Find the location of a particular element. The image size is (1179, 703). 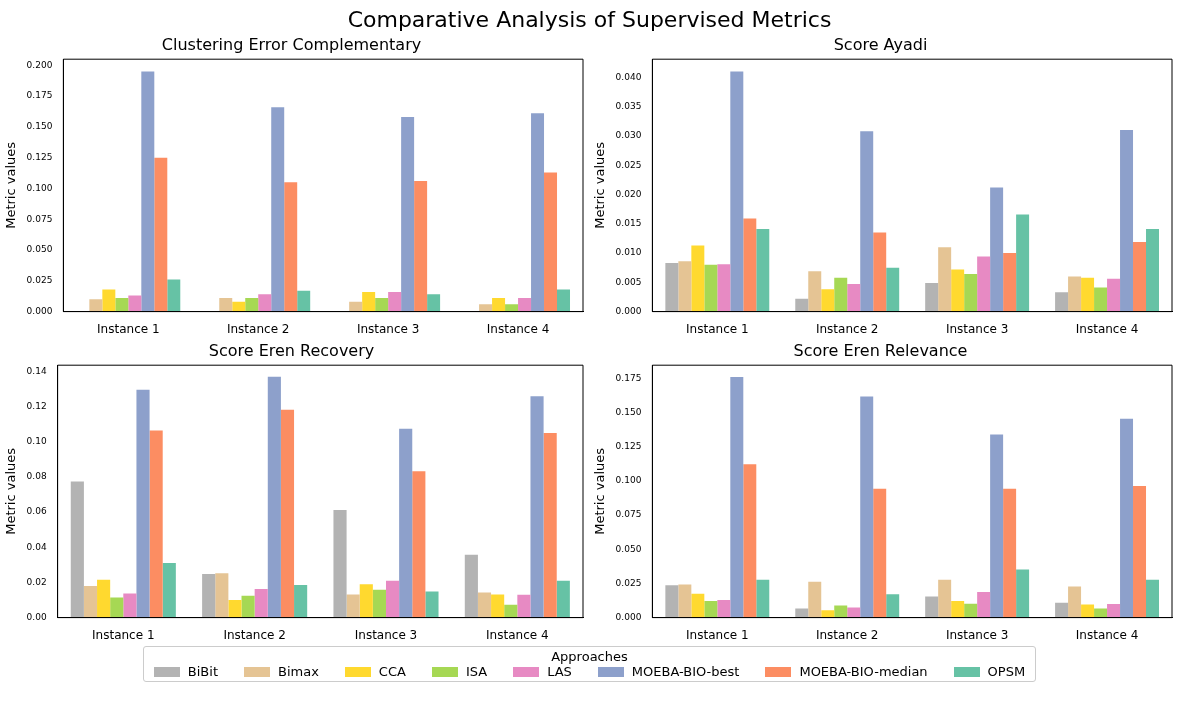

legend-label: MOEBA-BIO-best is located at coordinates (685, 671).